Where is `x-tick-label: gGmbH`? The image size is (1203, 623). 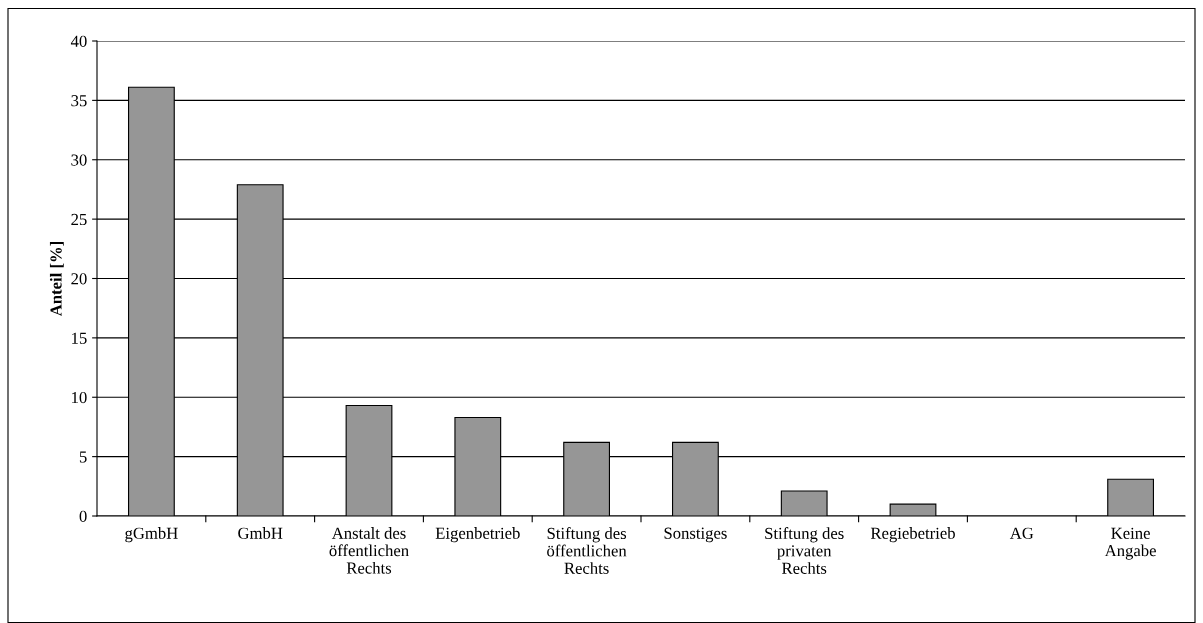
x-tick-label: gGmbH is located at coordinates (151, 535).